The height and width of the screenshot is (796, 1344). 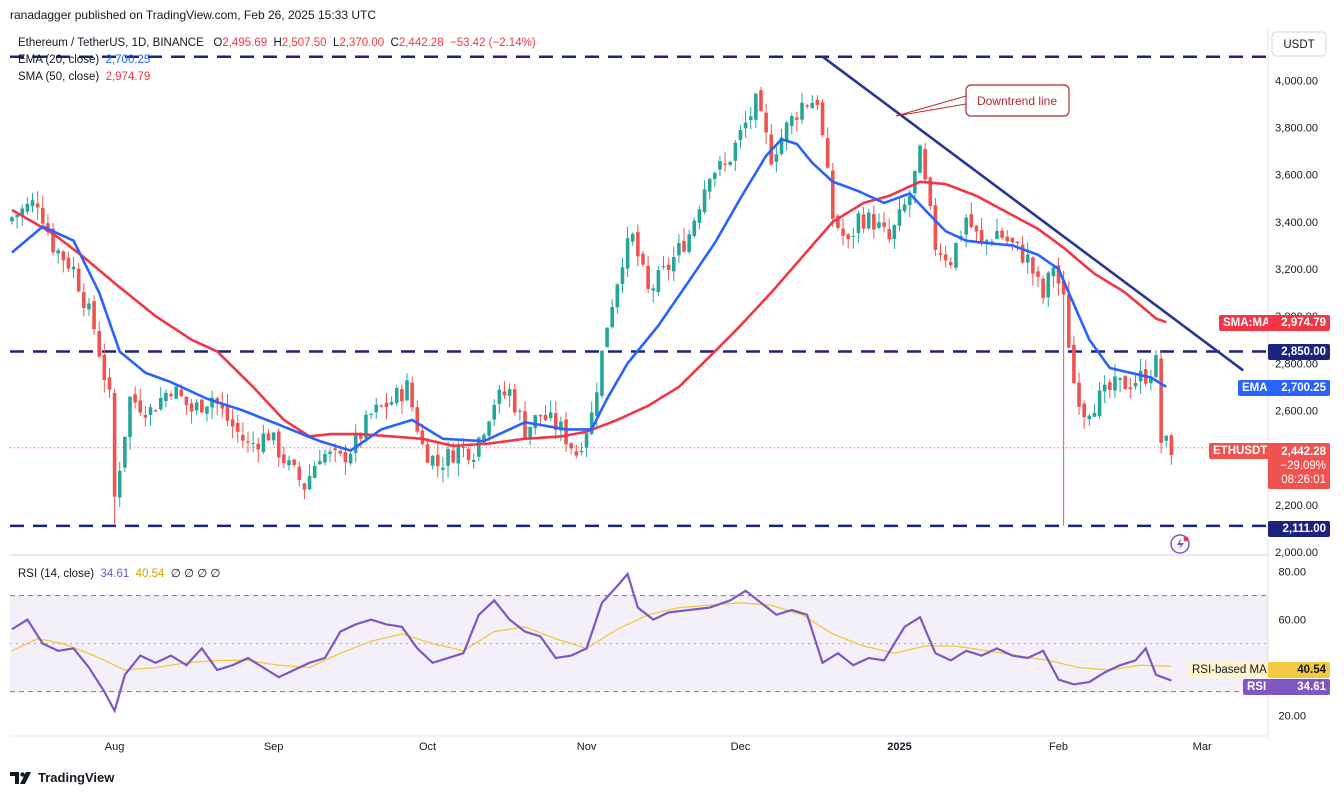 What do you see at coordinates (1296, 81) in the screenshot?
I see `price-axis-tick: 4,000.00` at bounding box center [1296, 81].